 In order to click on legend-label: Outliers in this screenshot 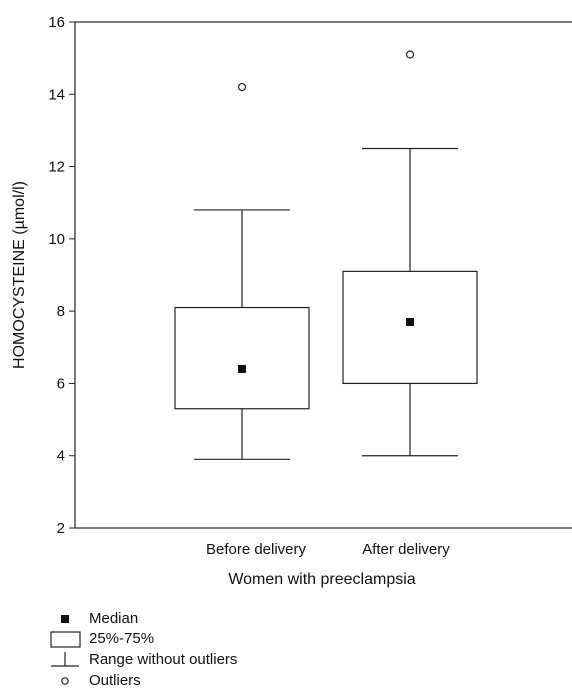, I will do `click(115, 680)`.